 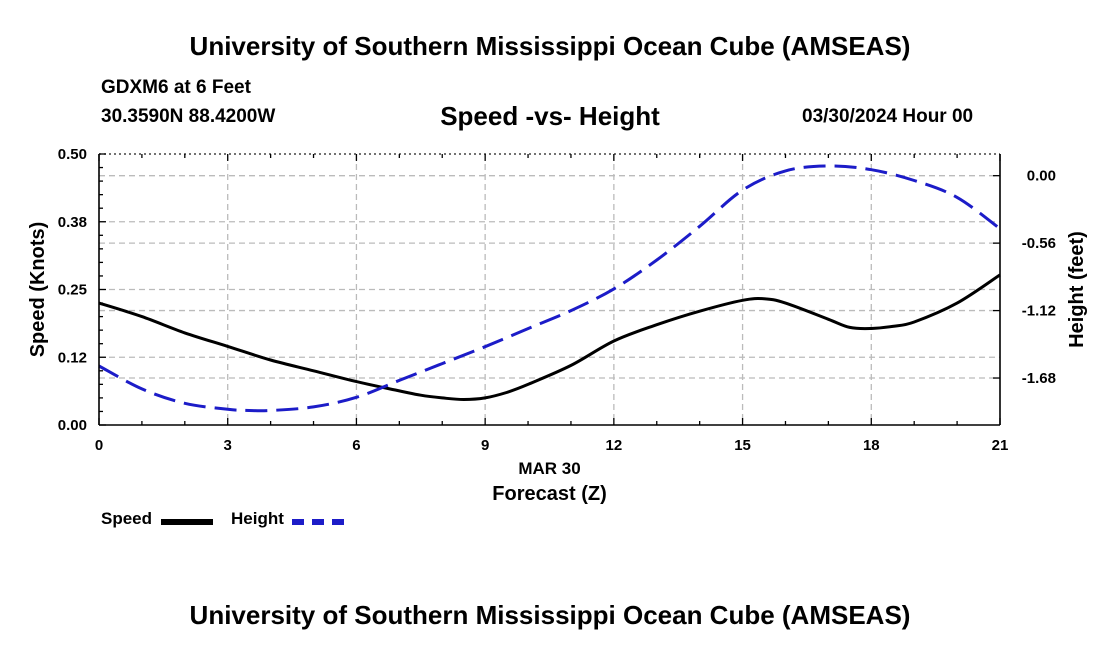 I want to click on y-left-tick-label: 0.25, so click(x=72, y=290).